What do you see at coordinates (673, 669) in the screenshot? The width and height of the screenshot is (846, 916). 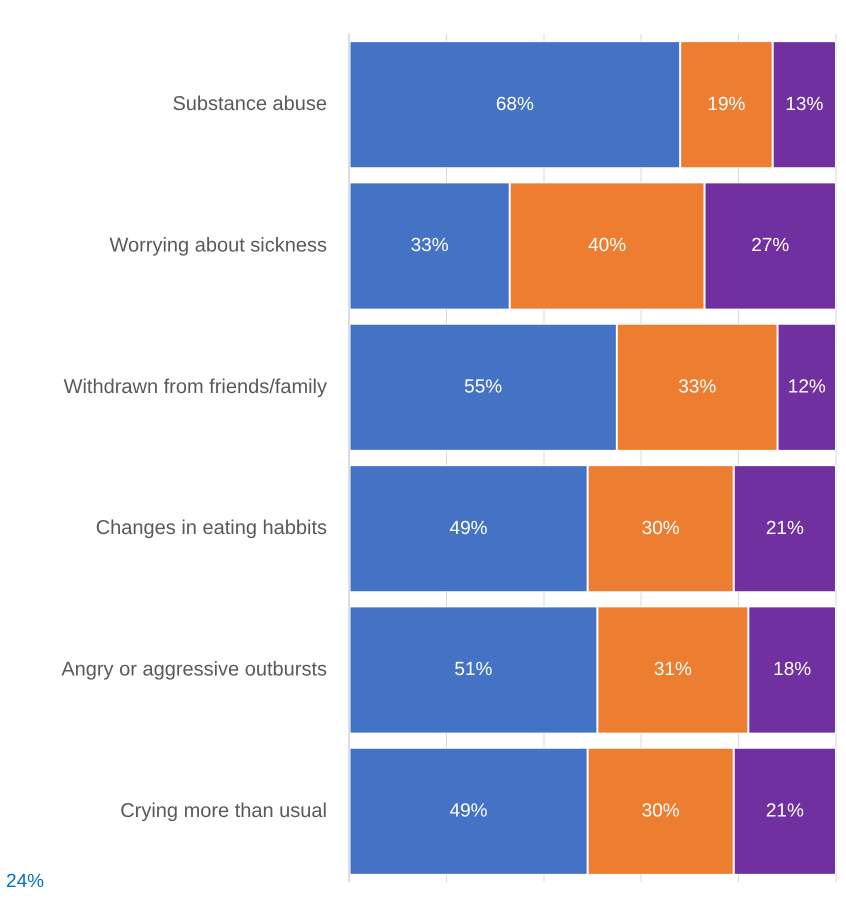 I see `data-label: 31%` at bounding box center [673, 669].